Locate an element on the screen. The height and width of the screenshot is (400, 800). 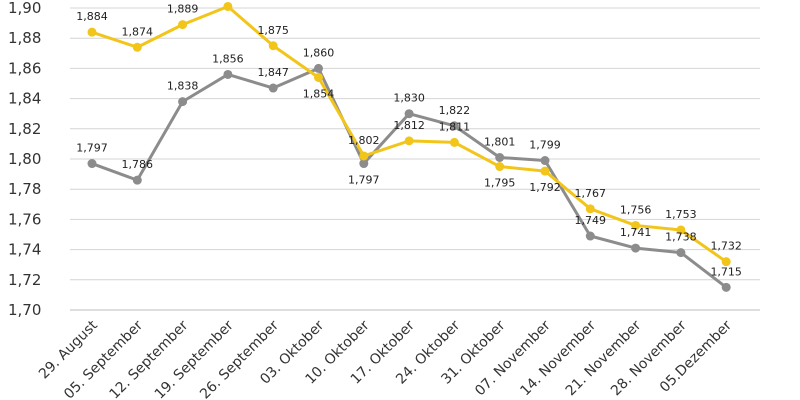
x-tick-label: 12. September is located at coordinates (148, 358).